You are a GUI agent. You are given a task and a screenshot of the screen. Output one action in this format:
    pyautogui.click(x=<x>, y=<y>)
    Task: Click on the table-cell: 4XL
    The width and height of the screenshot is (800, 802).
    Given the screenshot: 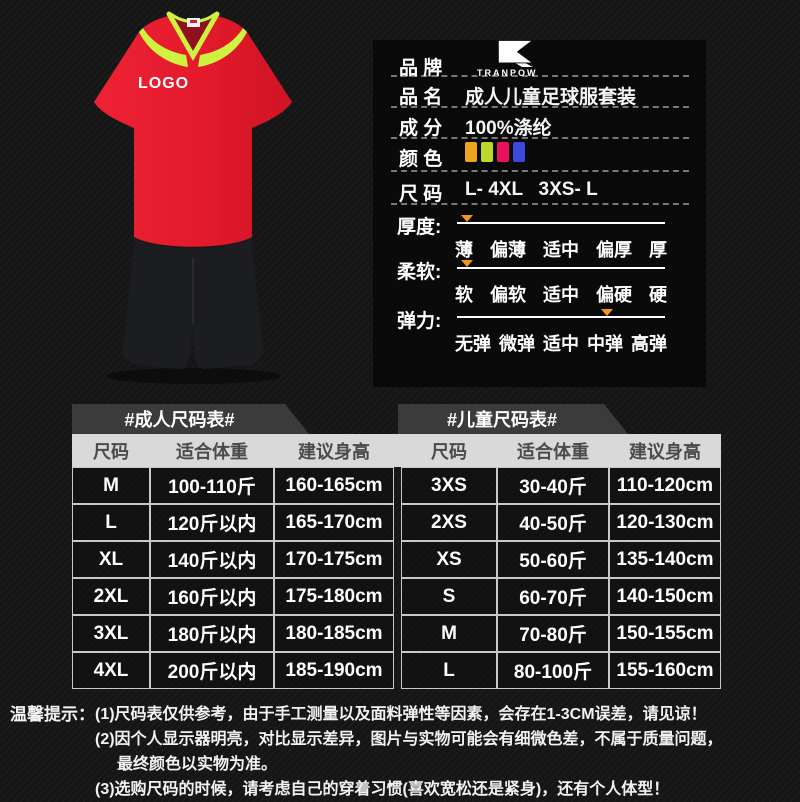 What is the action you would take?
    pyautogui.click(x=111, y=670)
    